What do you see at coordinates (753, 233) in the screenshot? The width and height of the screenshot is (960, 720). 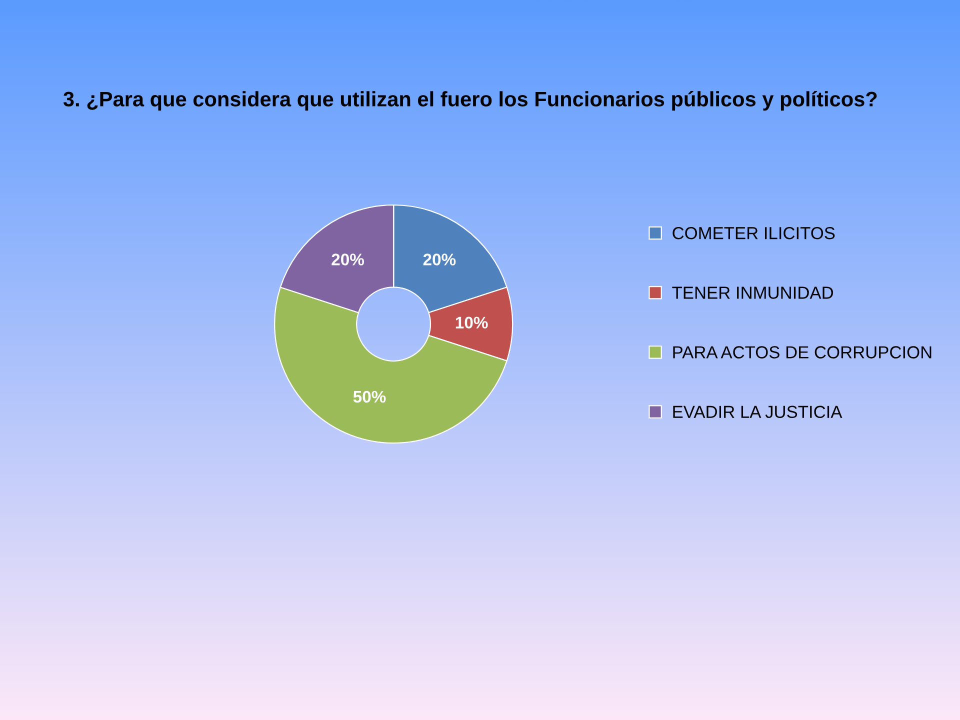 I see `legend-label: COMETER ILICITOS` at bounding box center [753, 233].